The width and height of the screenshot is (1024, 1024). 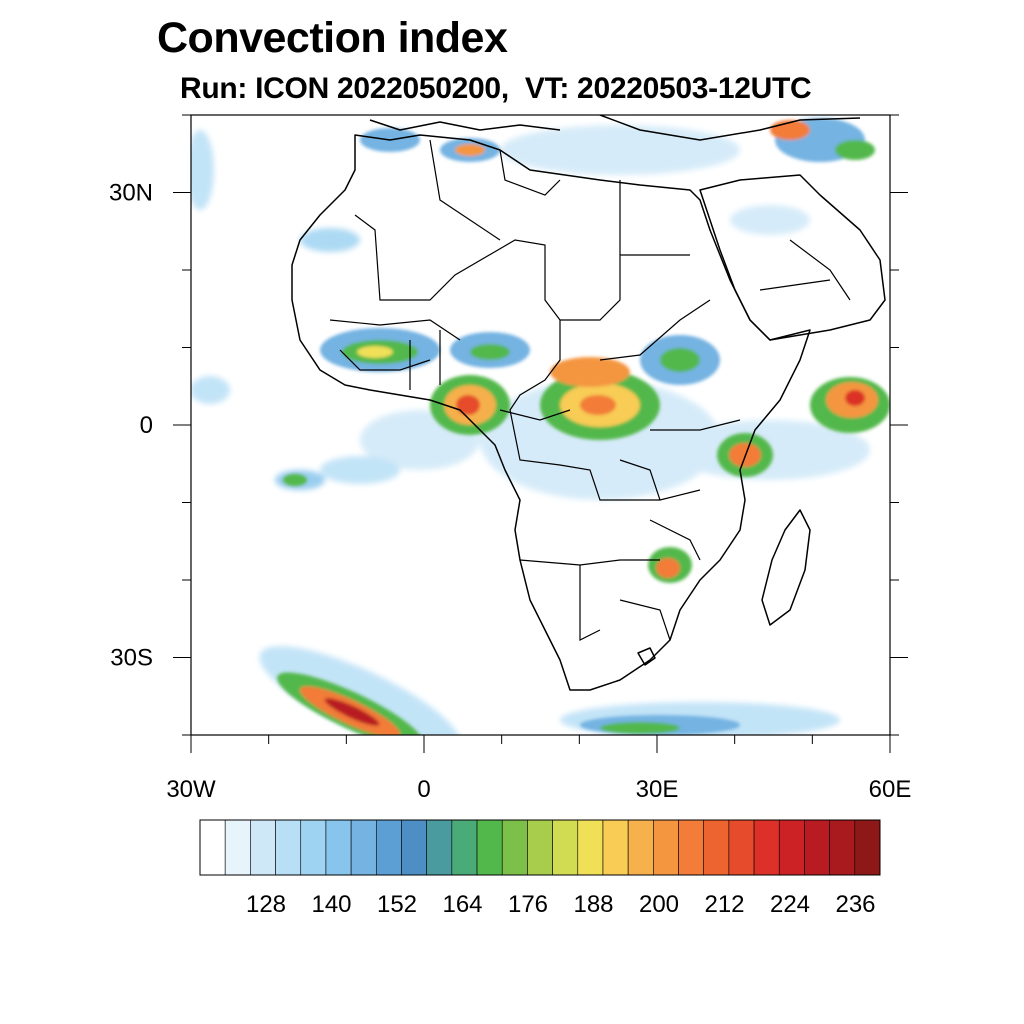 I want to click on colorbar-label: 176, so click(x=528, y=904).